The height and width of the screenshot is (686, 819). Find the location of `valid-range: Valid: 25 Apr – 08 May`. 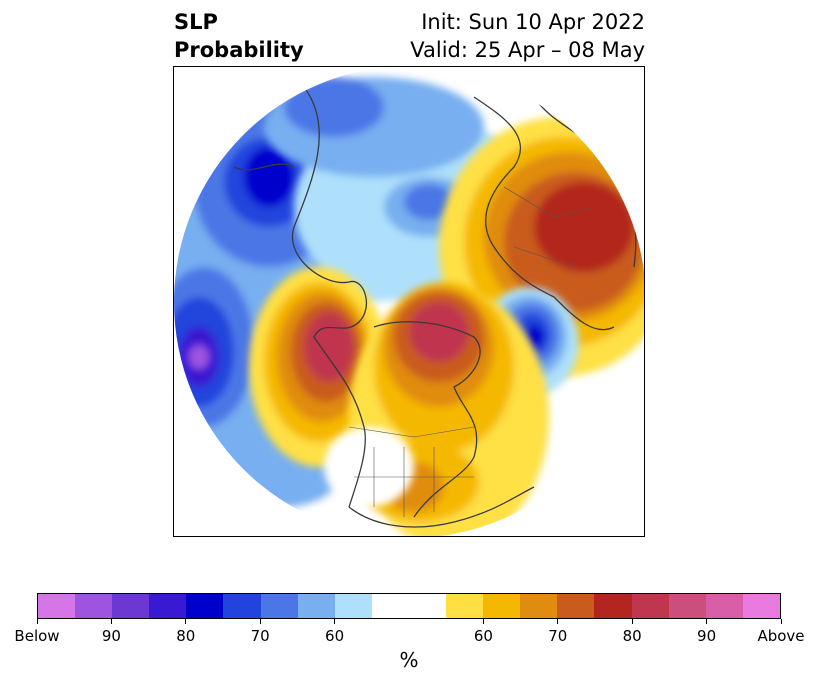

valid-range: Valid: 25 Apr – 08 May is located at coordinates (527, 50).